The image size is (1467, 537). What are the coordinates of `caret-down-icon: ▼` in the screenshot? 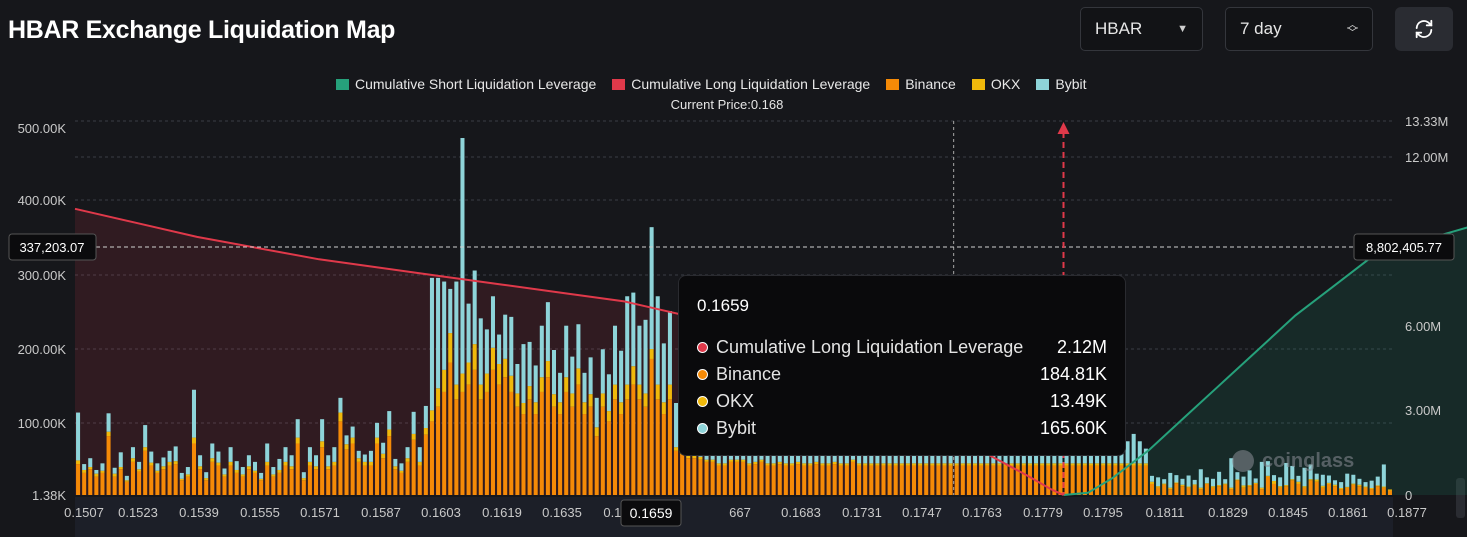 It's located at (1182, 29).